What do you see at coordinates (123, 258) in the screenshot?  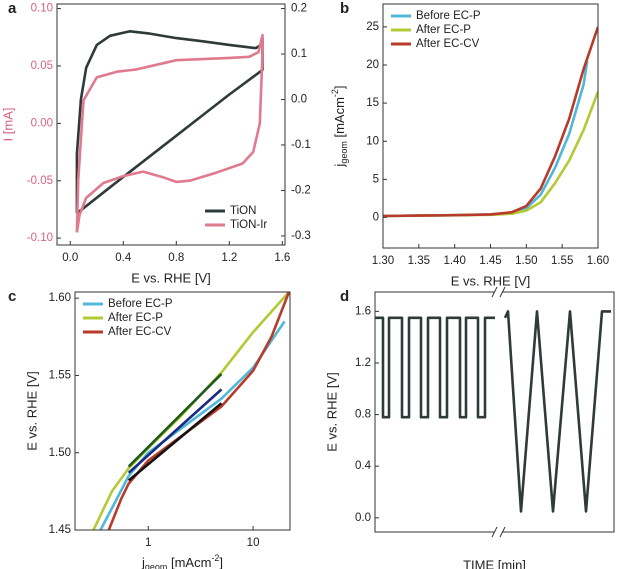 I see `x-tick-label: 0.4` at bounding box center [123, 258].